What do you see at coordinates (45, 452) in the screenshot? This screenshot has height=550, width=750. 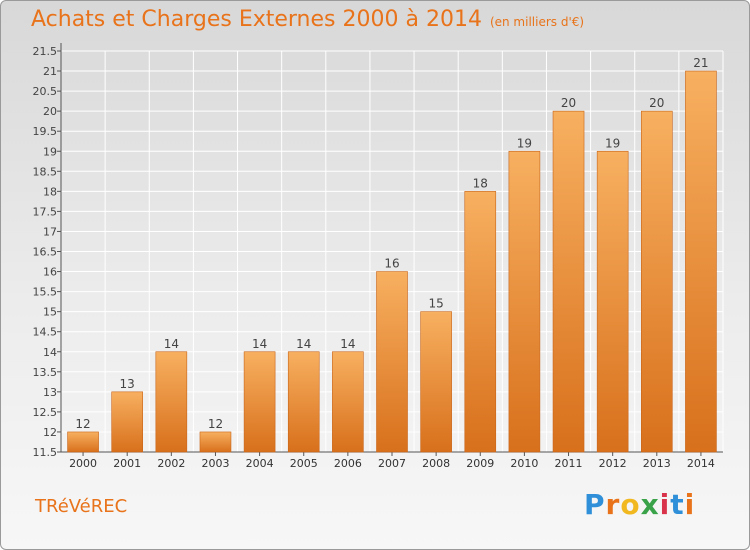 I see `y-tick-label: 11.5` at bounding box center [45, 452].